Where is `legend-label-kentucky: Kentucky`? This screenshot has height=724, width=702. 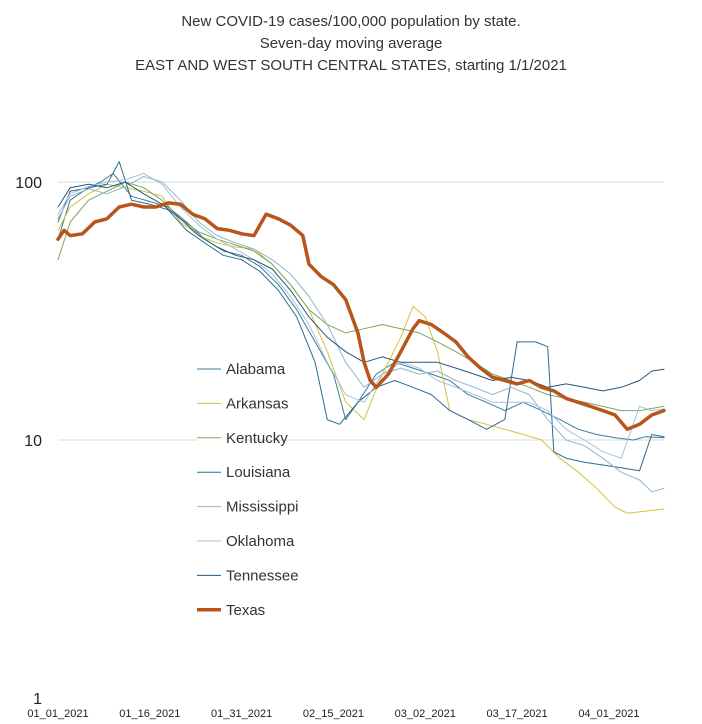
legend-label-kentucky: Kentucky is located at coordinates (257, 438).